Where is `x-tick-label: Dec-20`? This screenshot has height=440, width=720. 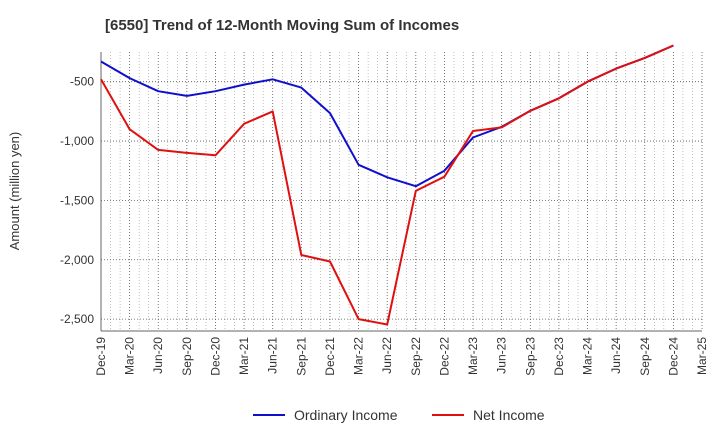
x-tick-label: Dec-20 is located at coordinates (215, 356).